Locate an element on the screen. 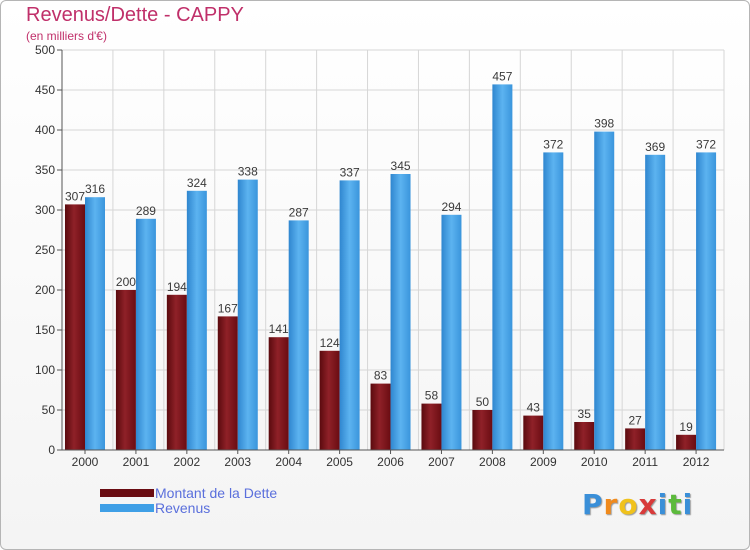 This screenshot has height=550, width=750. value-label-revenus: 324 is located at coordinates (197, 183).